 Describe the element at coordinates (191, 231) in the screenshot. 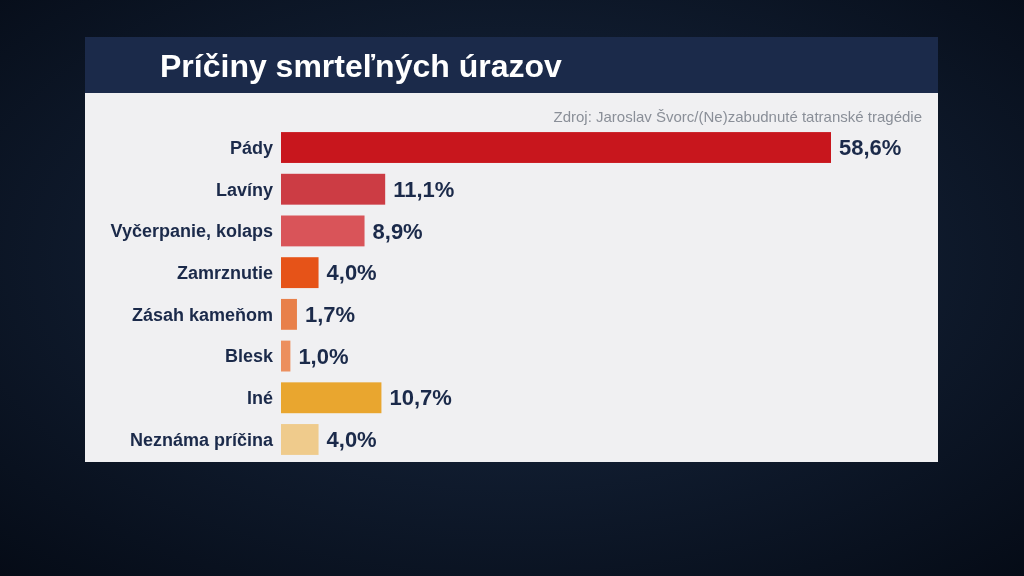

I see `y-tick-label: Vyčerpanie, kolaps` at that location.